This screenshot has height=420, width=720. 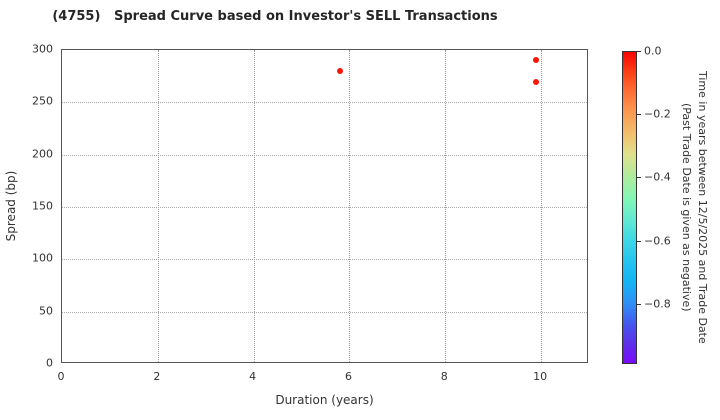 I want to click on x-tick-label: 0, so click(x=61, y=376).